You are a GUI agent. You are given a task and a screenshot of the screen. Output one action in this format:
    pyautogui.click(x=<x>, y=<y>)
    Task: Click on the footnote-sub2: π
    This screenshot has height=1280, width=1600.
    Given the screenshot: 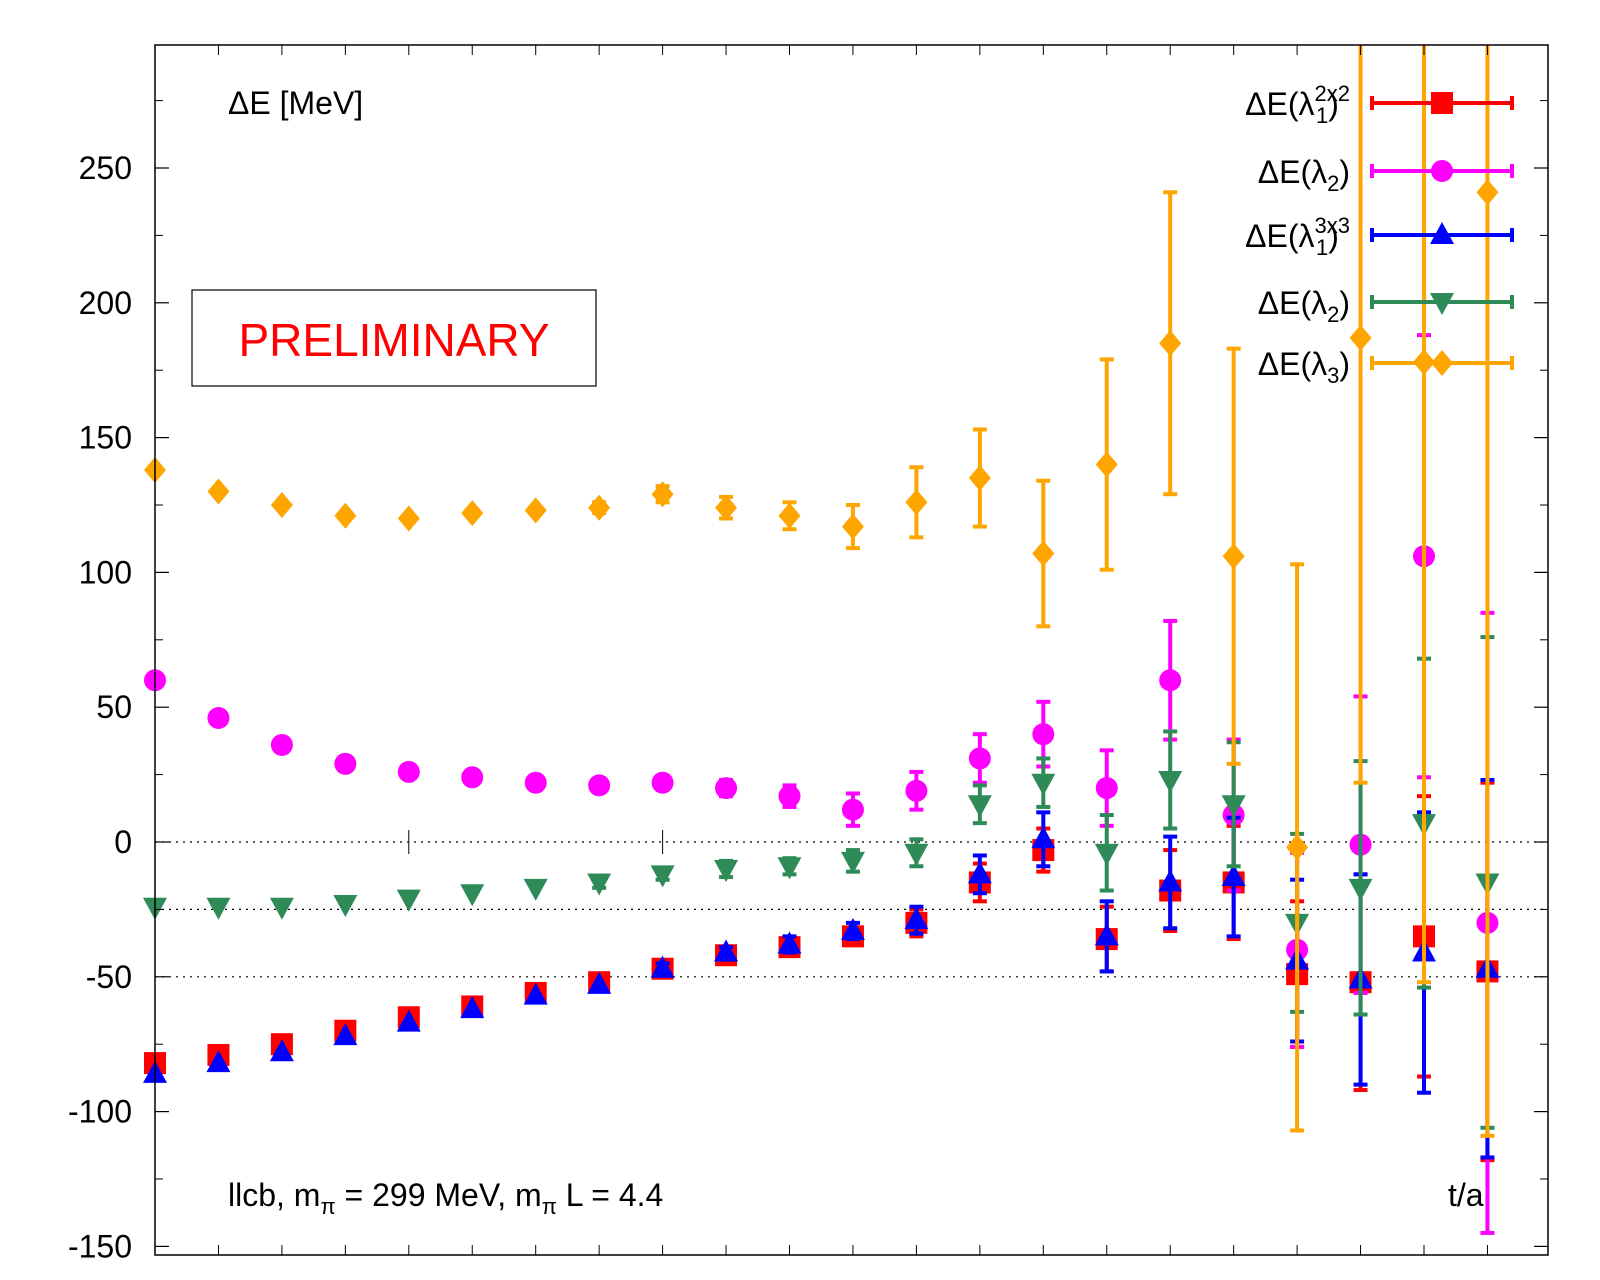 What is the action you would take?
    pyautogui.click(x=549, y=1206)
    